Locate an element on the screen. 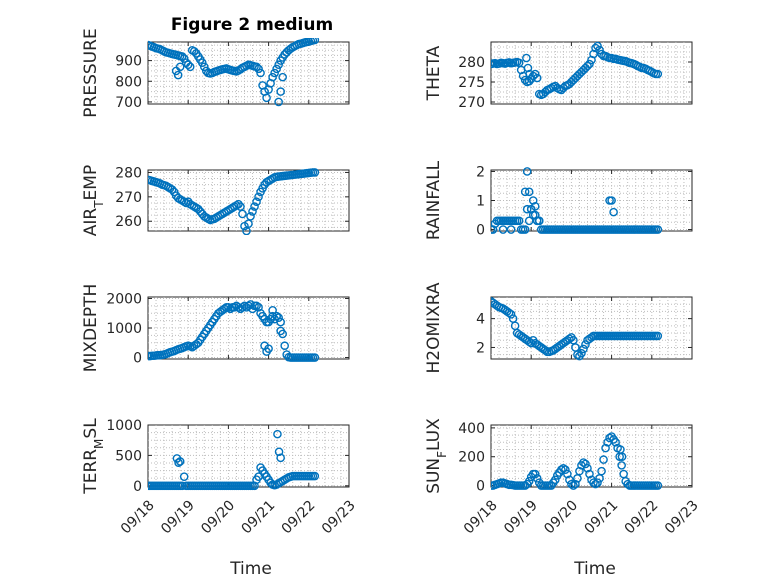 This screenshot has height=583, width=778. markers-terr_msl is located at coordinates (234, 460).